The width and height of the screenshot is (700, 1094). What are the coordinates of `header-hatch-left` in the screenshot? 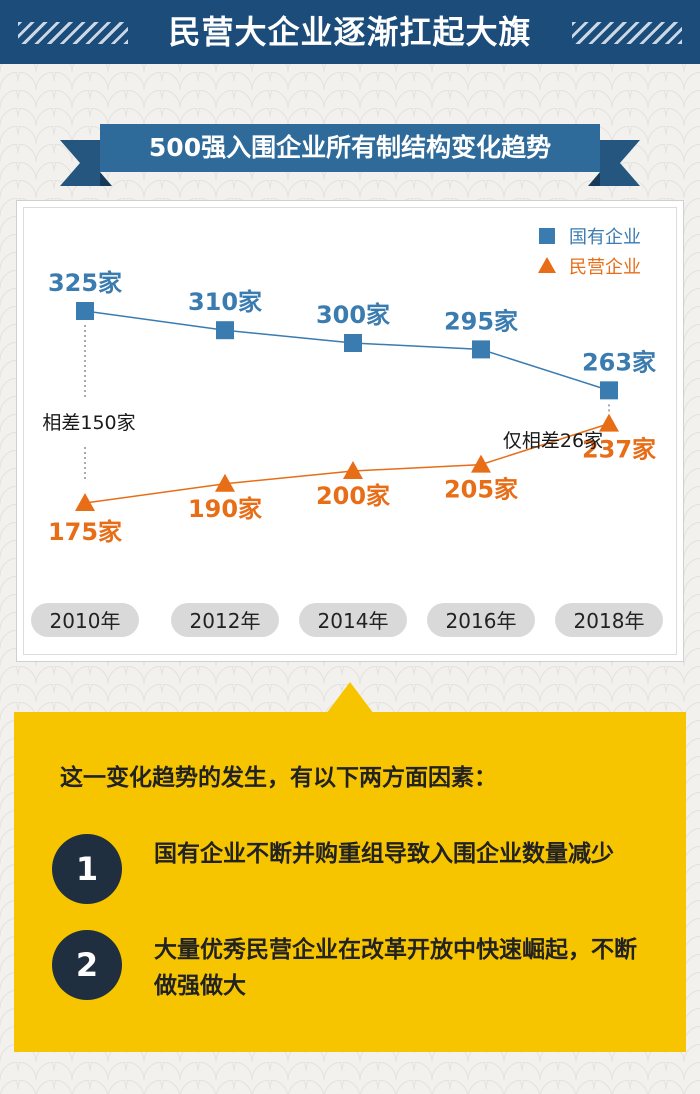 It's located at (73, 33).